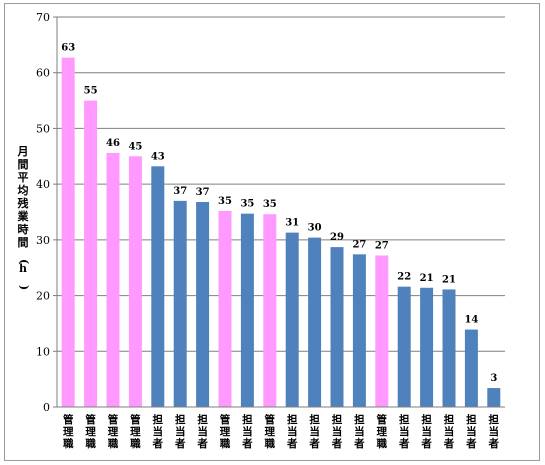  I want to click on y-tick-label: 70, so click(43, 17).